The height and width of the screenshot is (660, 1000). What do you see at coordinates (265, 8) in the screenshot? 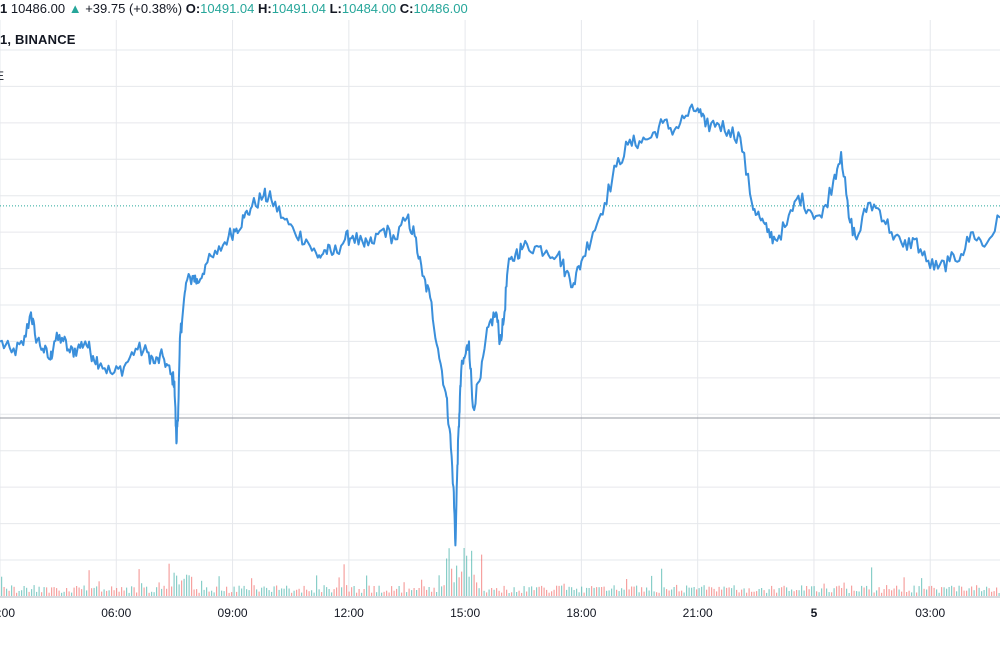
I see `high-label: H:` at bounding box center [265, 8].